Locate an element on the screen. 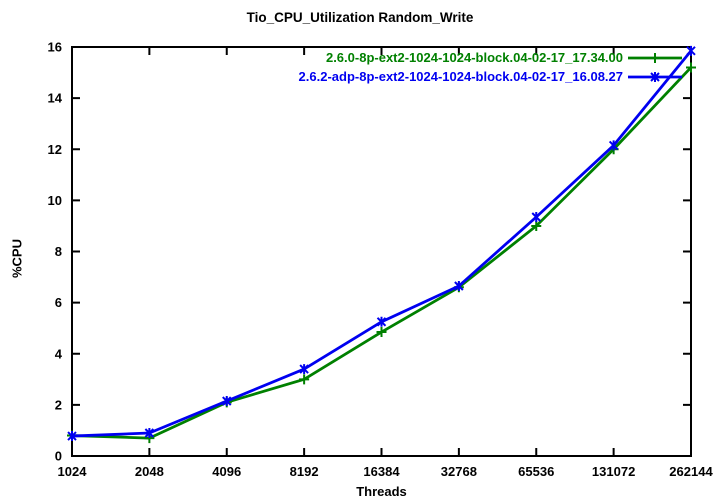 The height and width of the screenshot is (504, 720). y-tick-label: 14 is located at coordinates (55, 98).